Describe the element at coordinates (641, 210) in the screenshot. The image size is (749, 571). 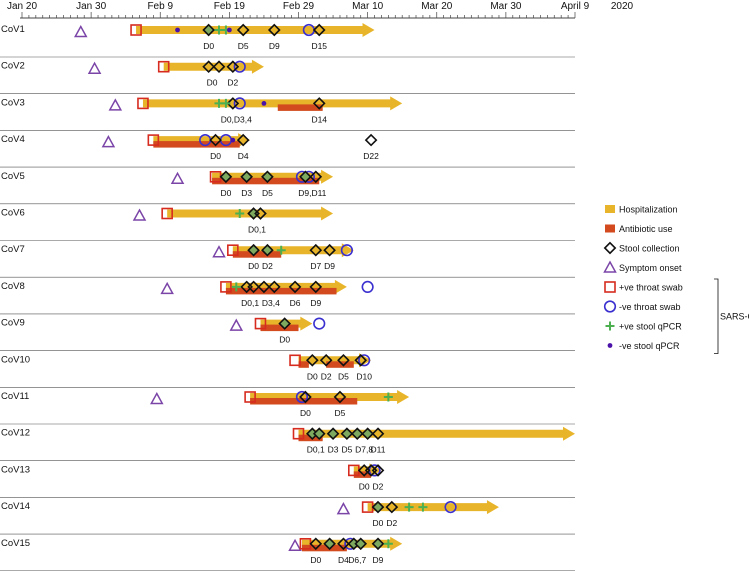
I see `legend-item-hosp: Hospitalization` at that location.